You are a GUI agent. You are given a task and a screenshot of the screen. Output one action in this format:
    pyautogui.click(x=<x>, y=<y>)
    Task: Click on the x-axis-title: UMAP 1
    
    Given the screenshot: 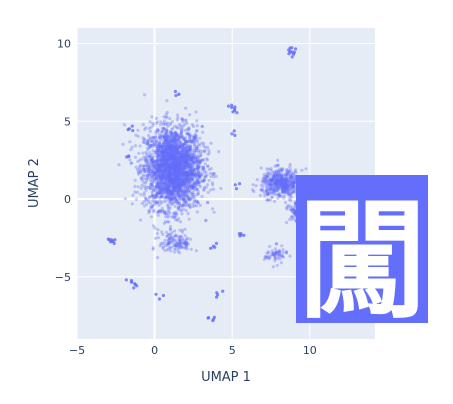 What is the action you would take?
    pyautogui.click(x=226, y=377)
    